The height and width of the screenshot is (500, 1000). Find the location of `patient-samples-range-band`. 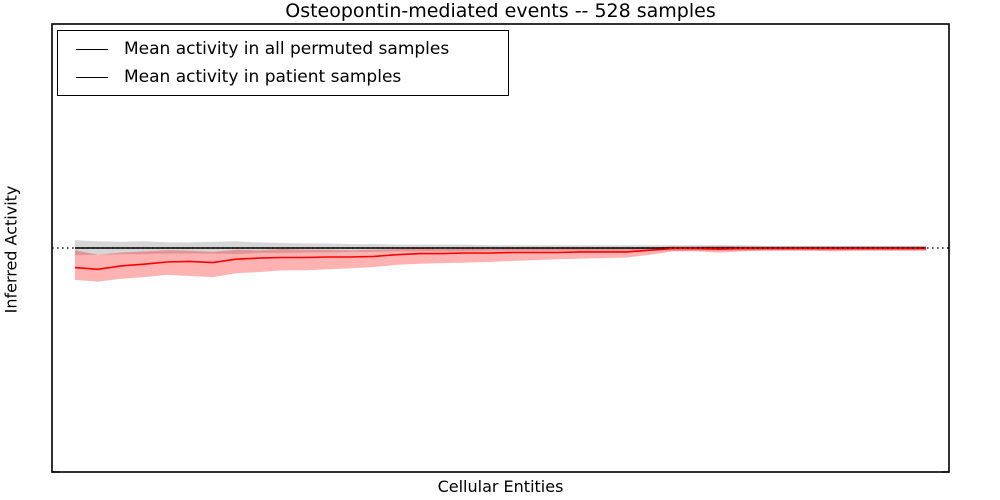

patient-samples-range-band is located at coordinates (500, 263).